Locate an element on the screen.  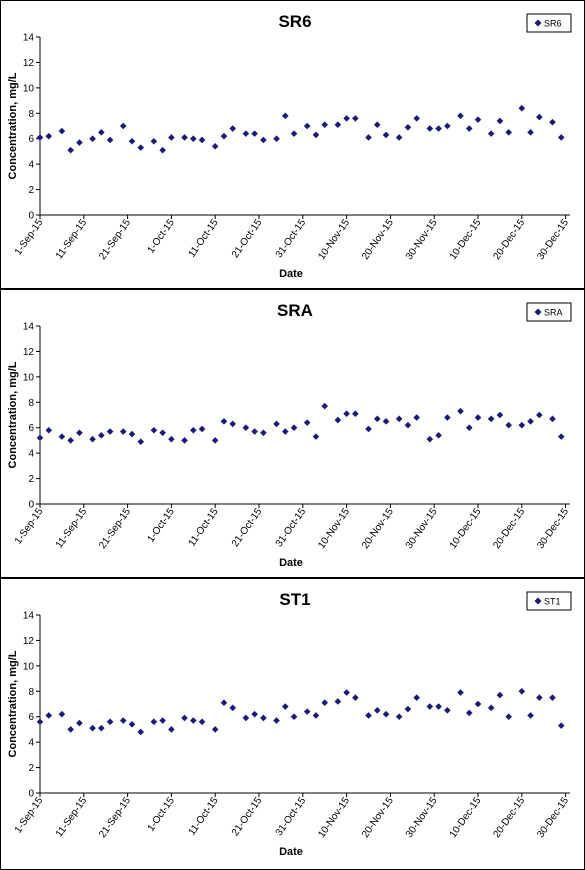
y-tick-label: 0 is located at coordinates (31, 505).